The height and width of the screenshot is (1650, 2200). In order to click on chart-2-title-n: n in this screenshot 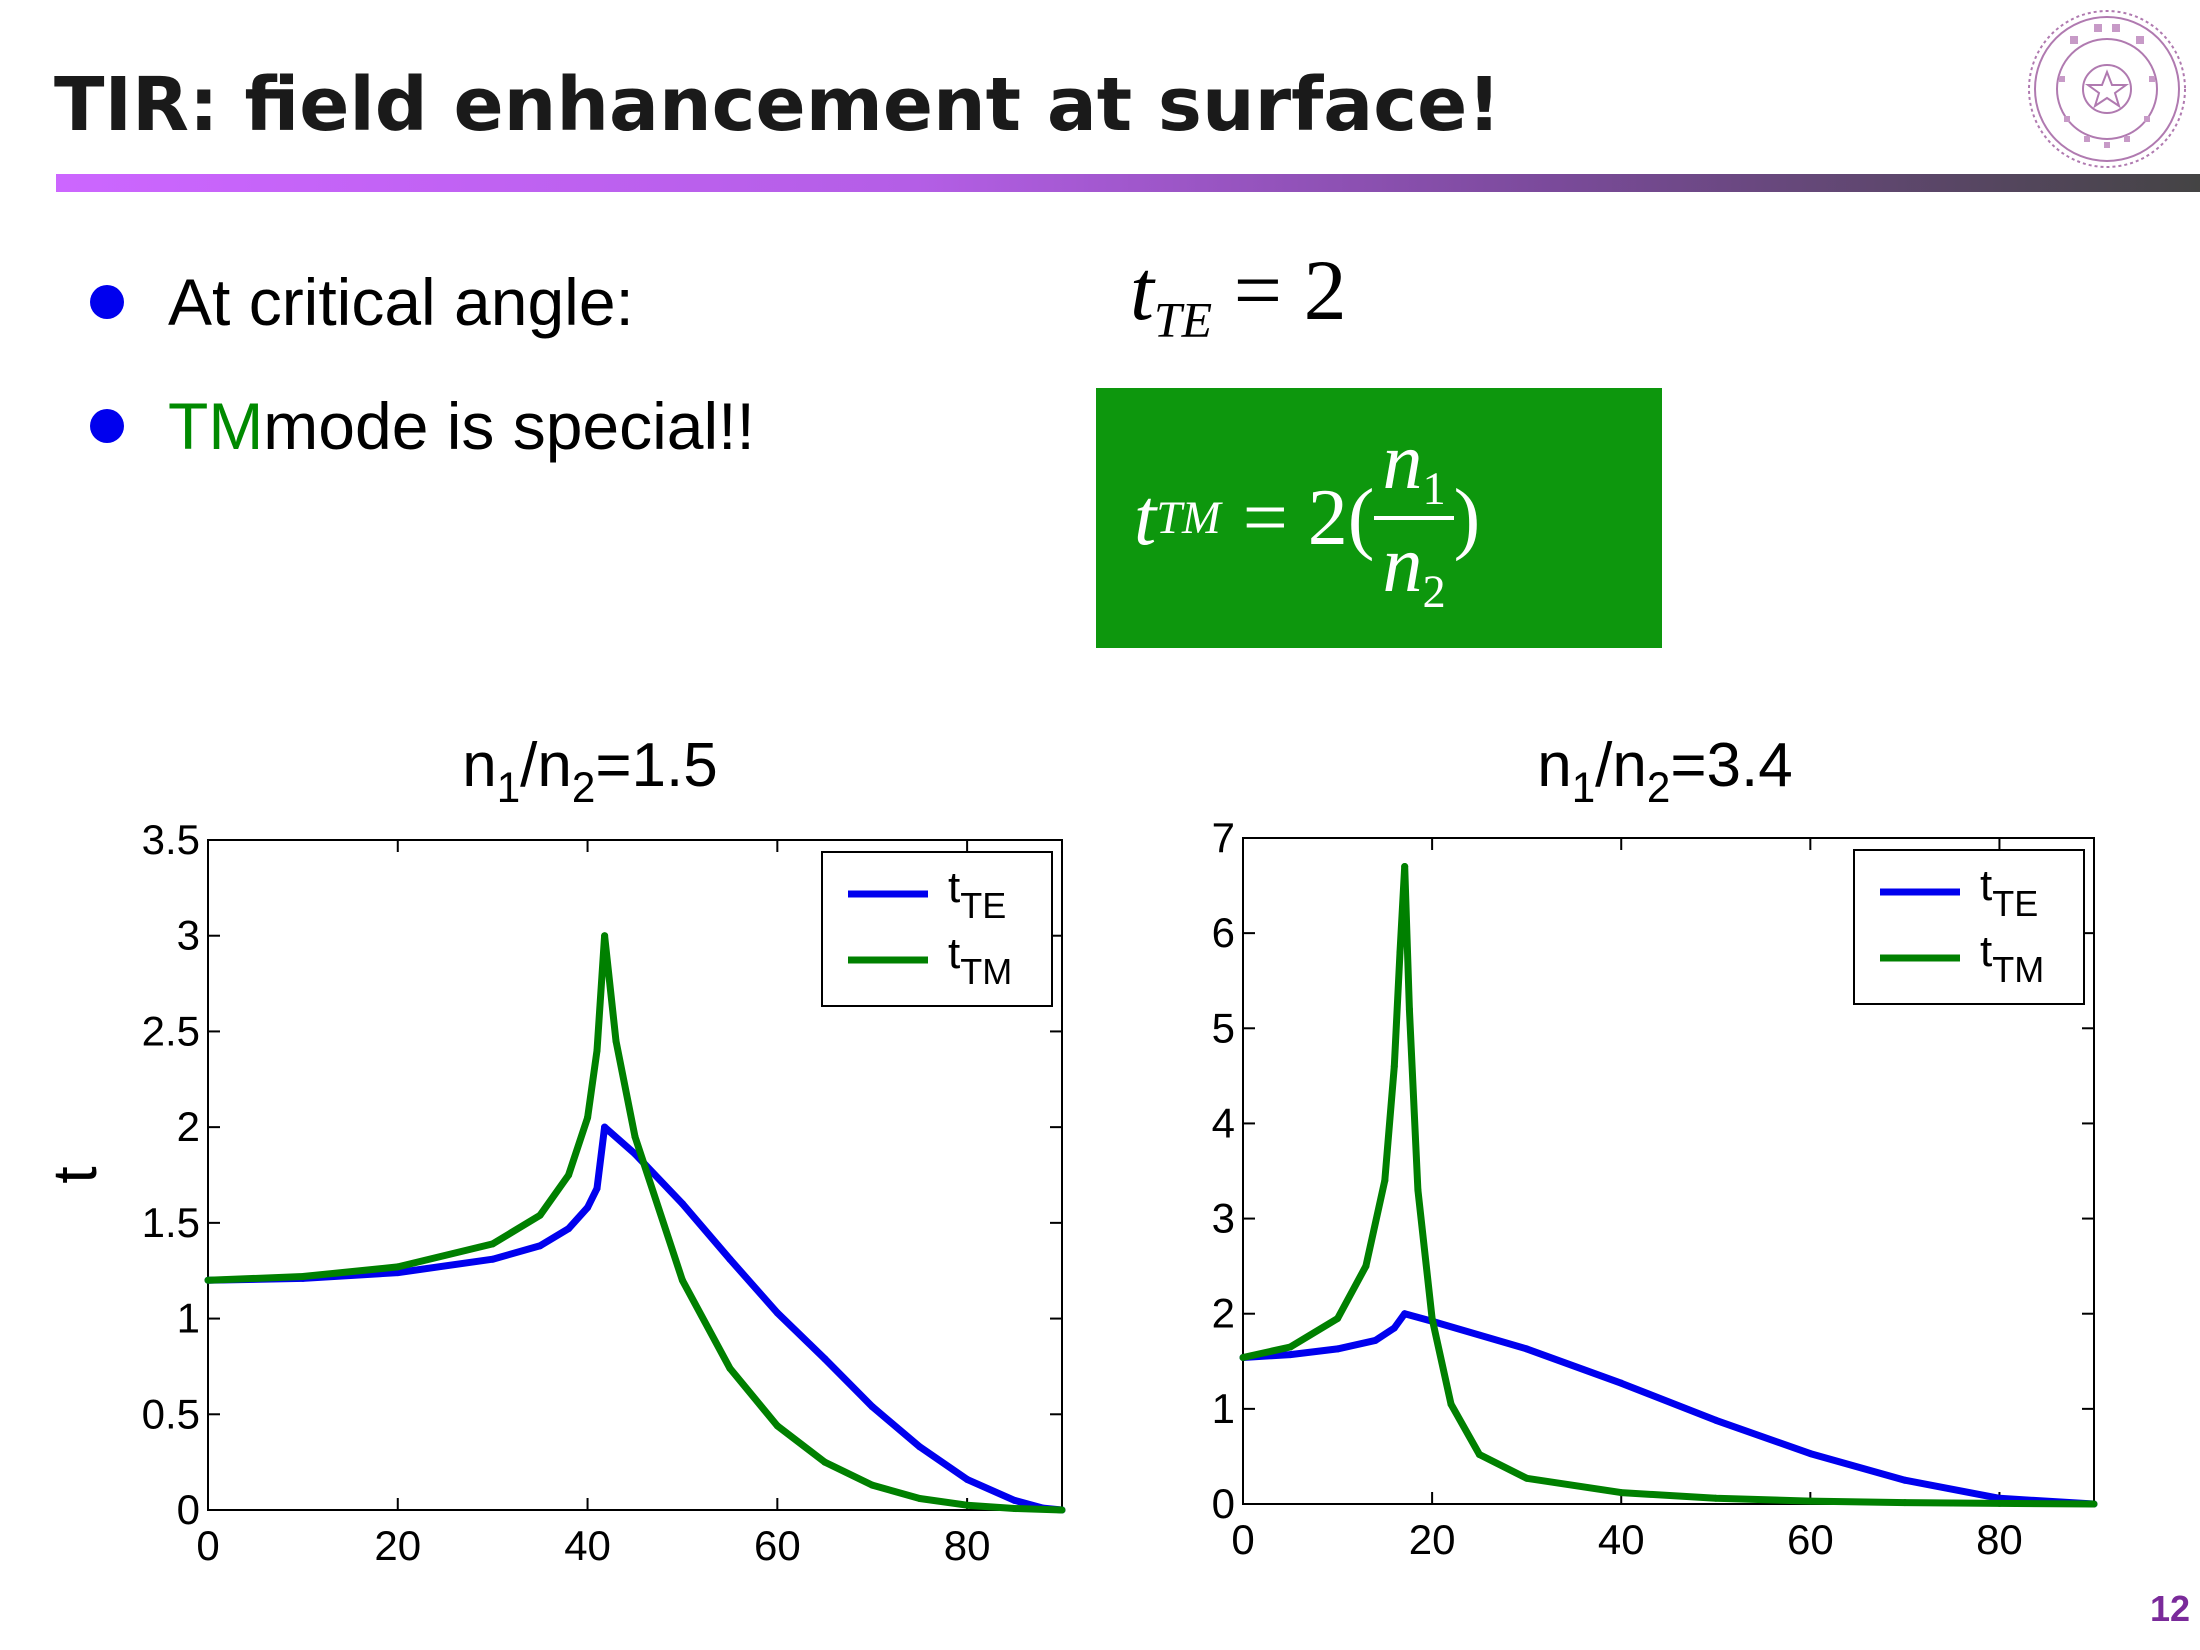, I will do `click(1554, 765)`.